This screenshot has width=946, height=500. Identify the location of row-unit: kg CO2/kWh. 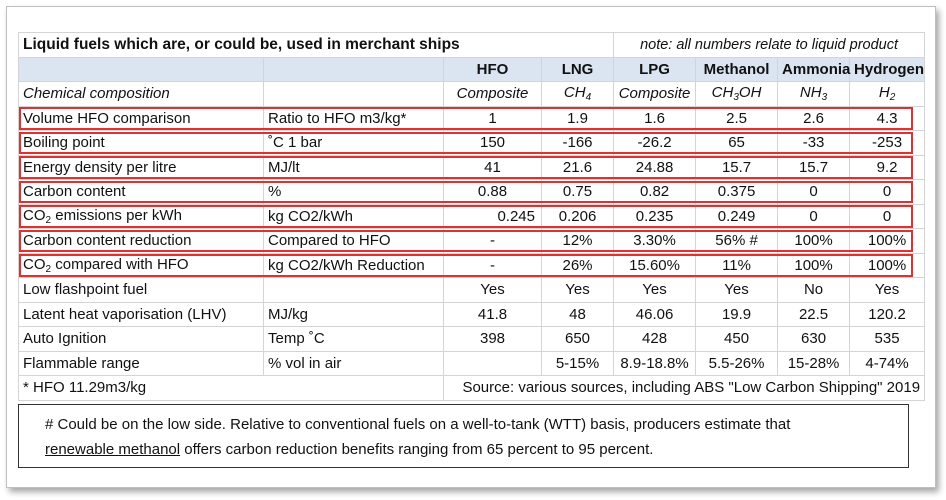
(353, 216).